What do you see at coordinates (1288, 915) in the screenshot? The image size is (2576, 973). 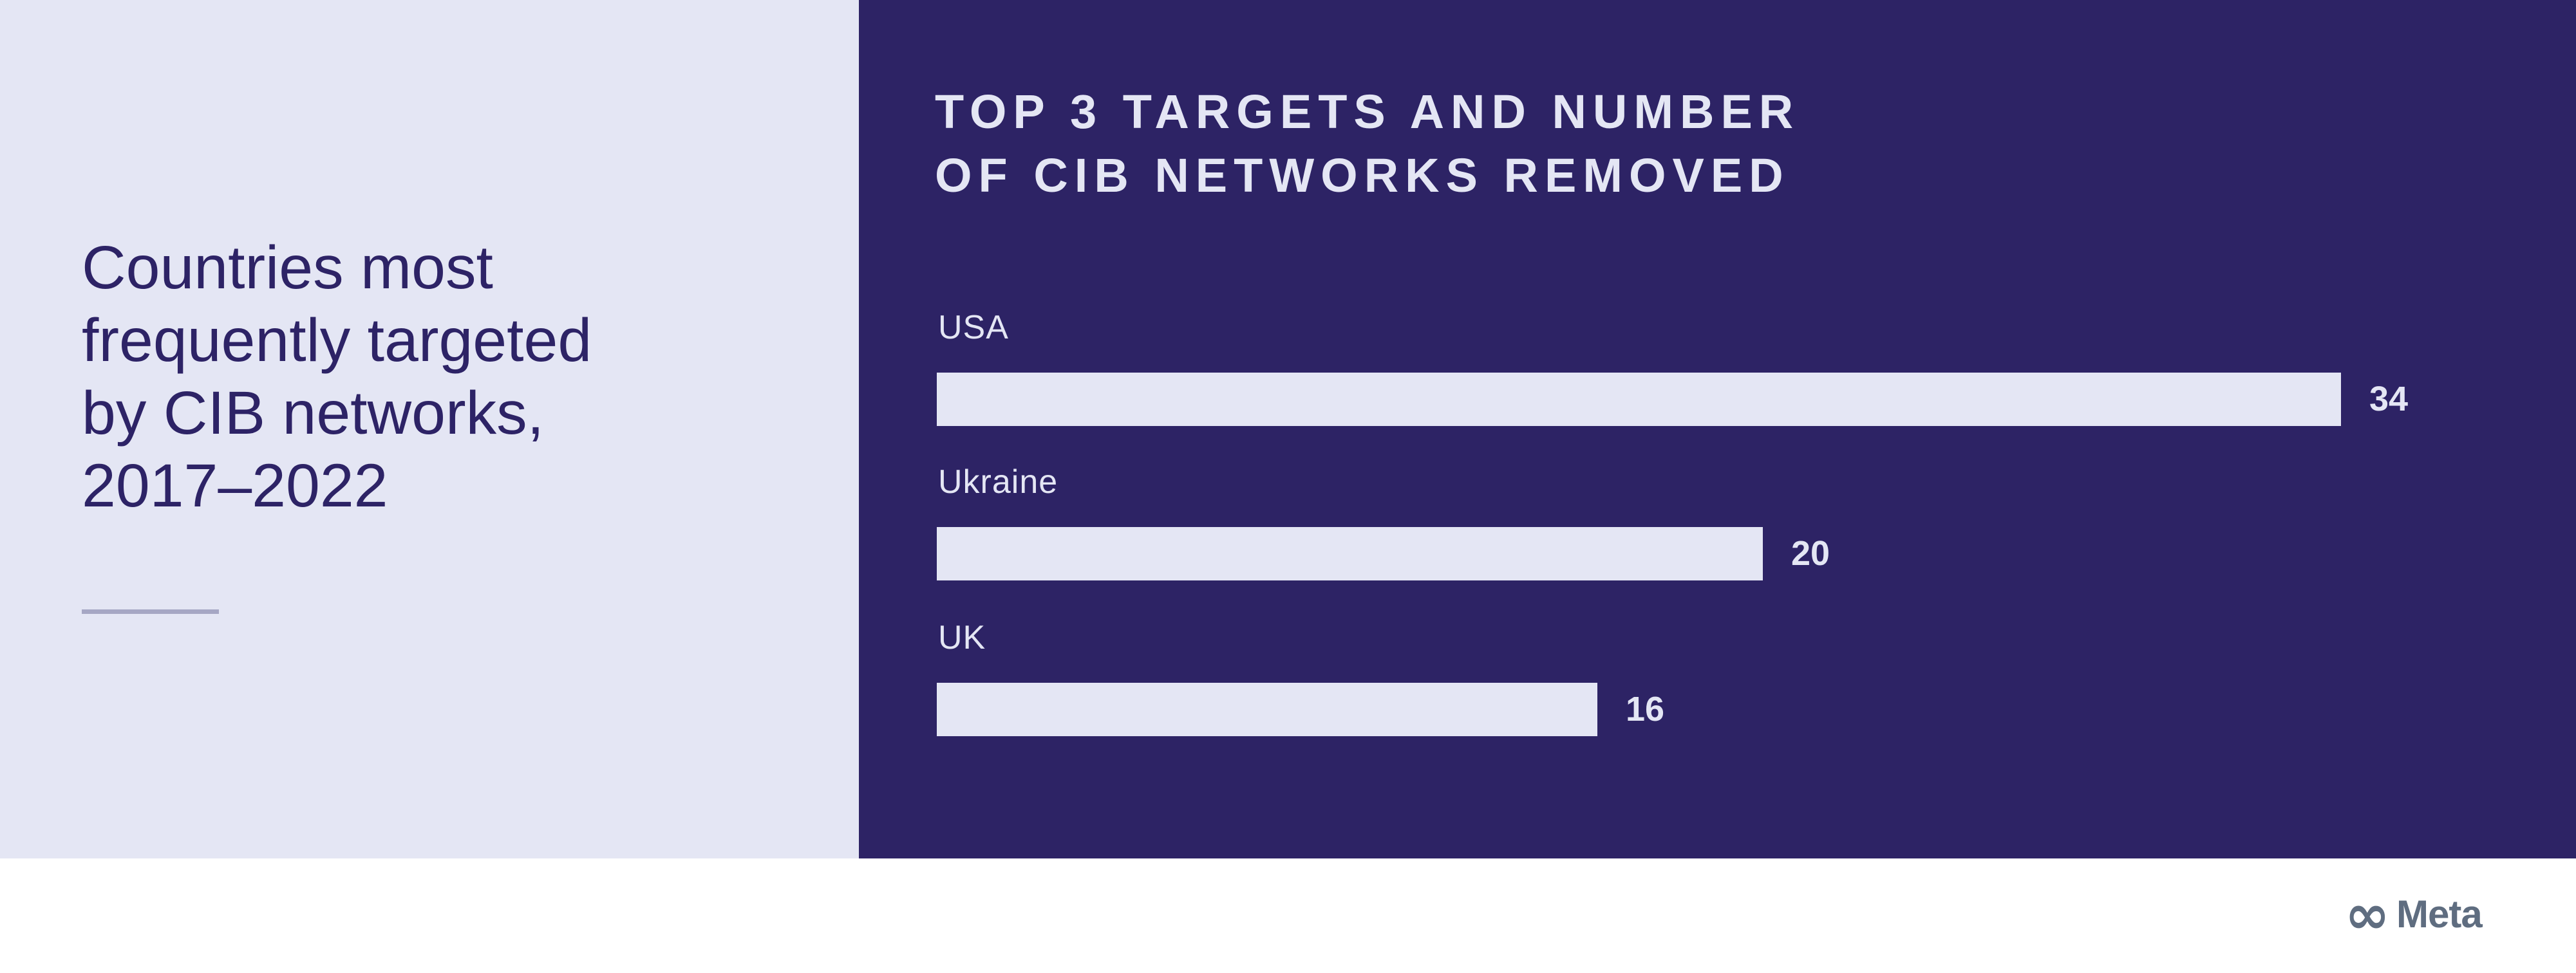 I see `footer-band` at bounding box center [1288, 915].